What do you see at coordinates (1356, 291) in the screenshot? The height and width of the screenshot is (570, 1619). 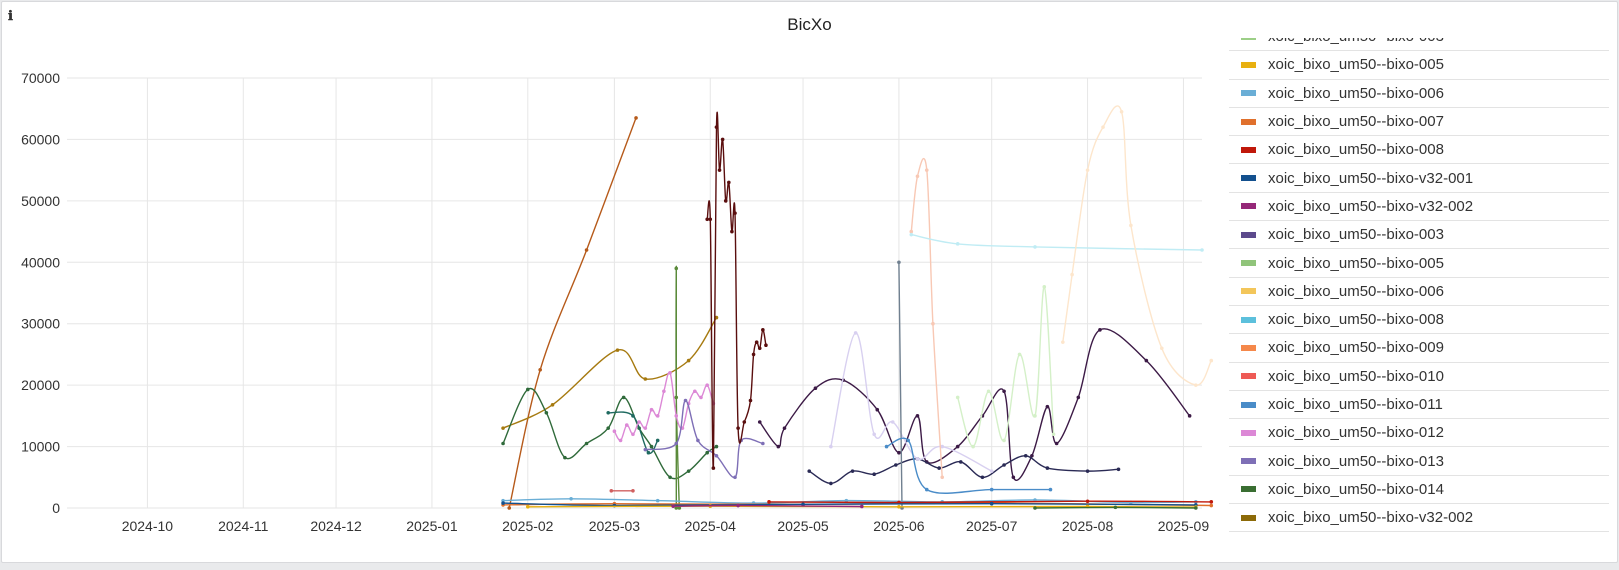 I see `legend-label: xoic_bixo_um50--bixo-006` at bounding box center [1356, 291].